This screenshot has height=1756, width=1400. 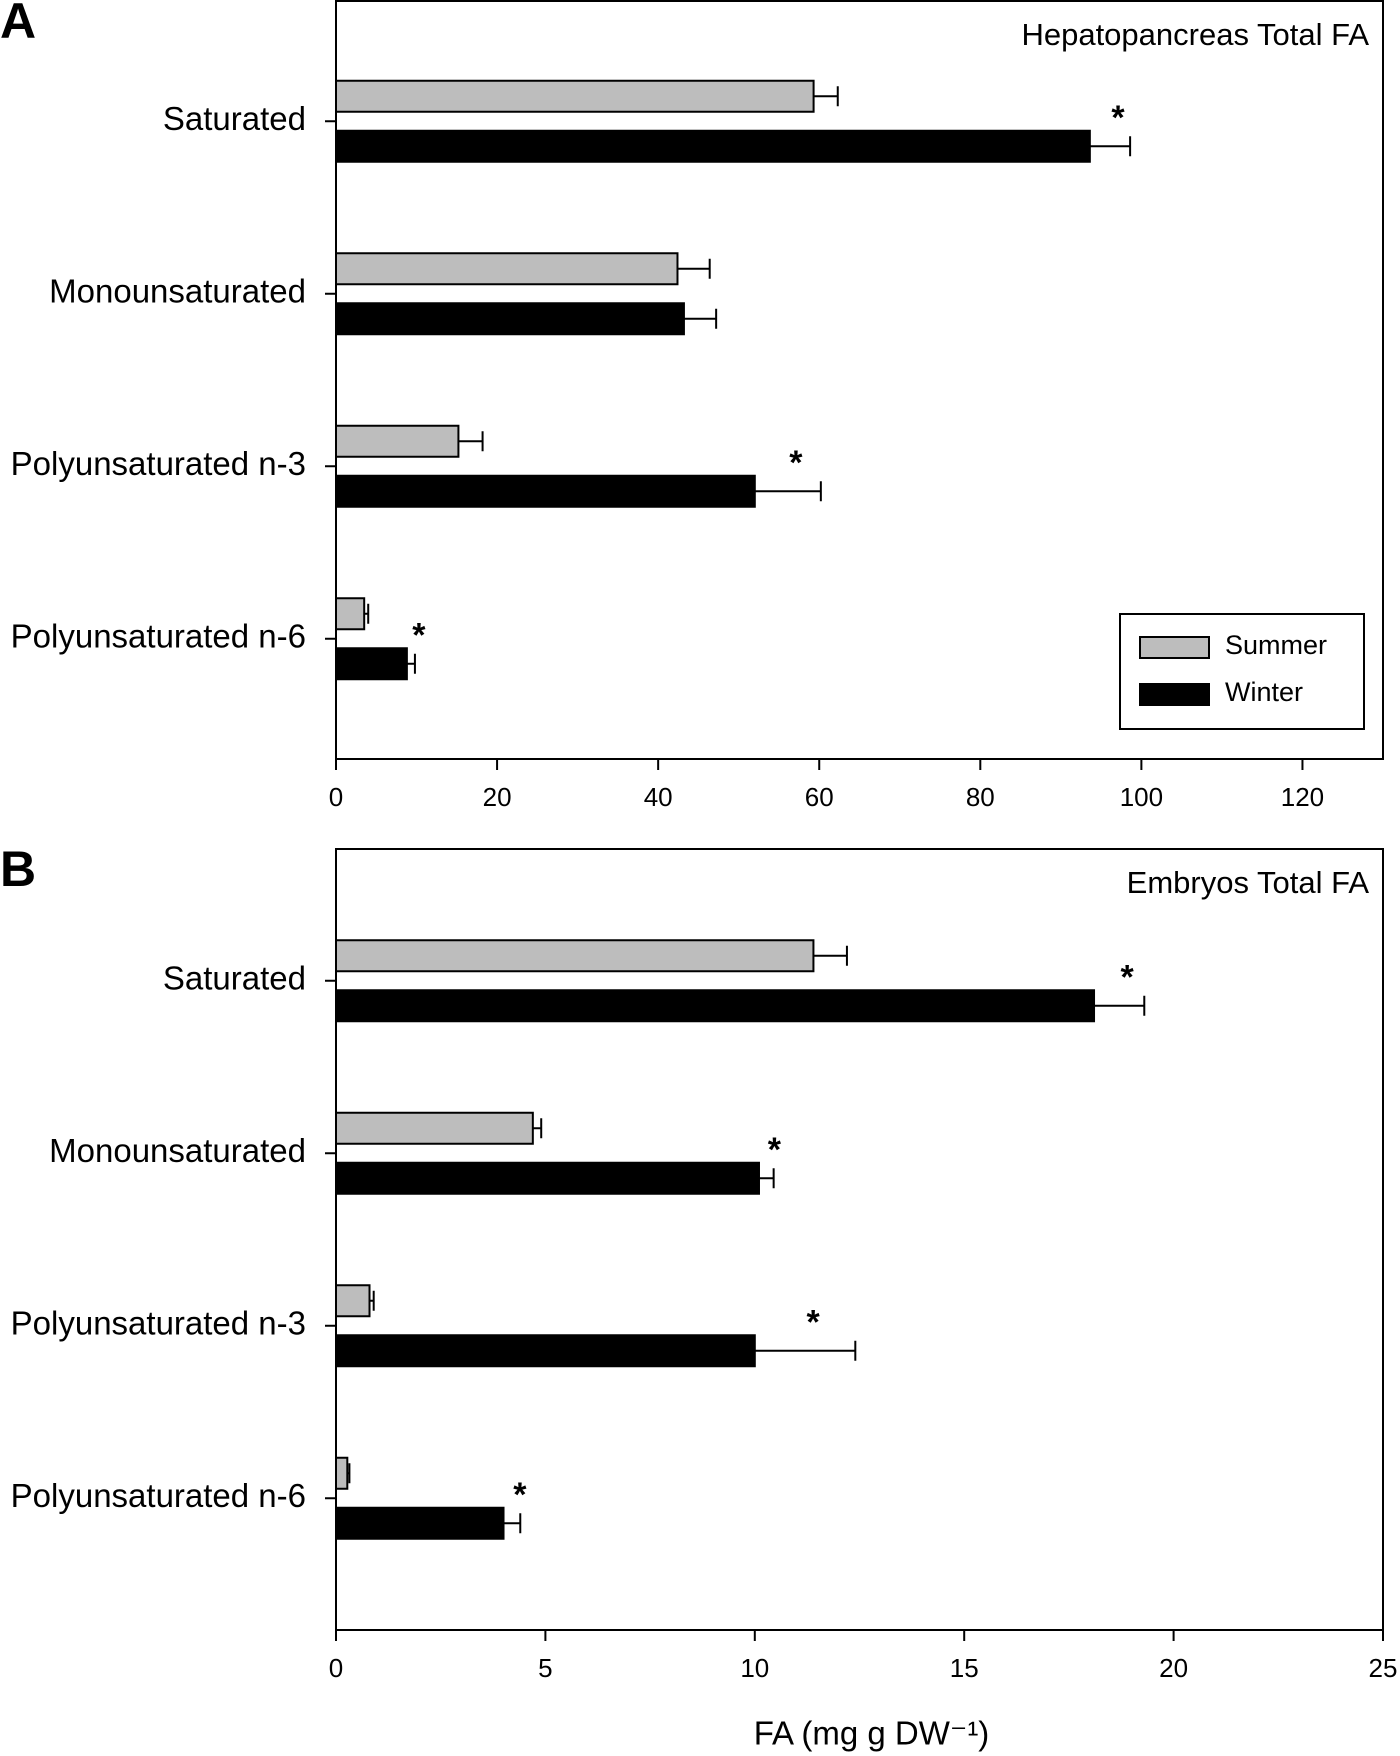 What do you see at coordinates (18, 24) in the screenshot?
I see `panel-label: A` at bounding box center [18, 24].